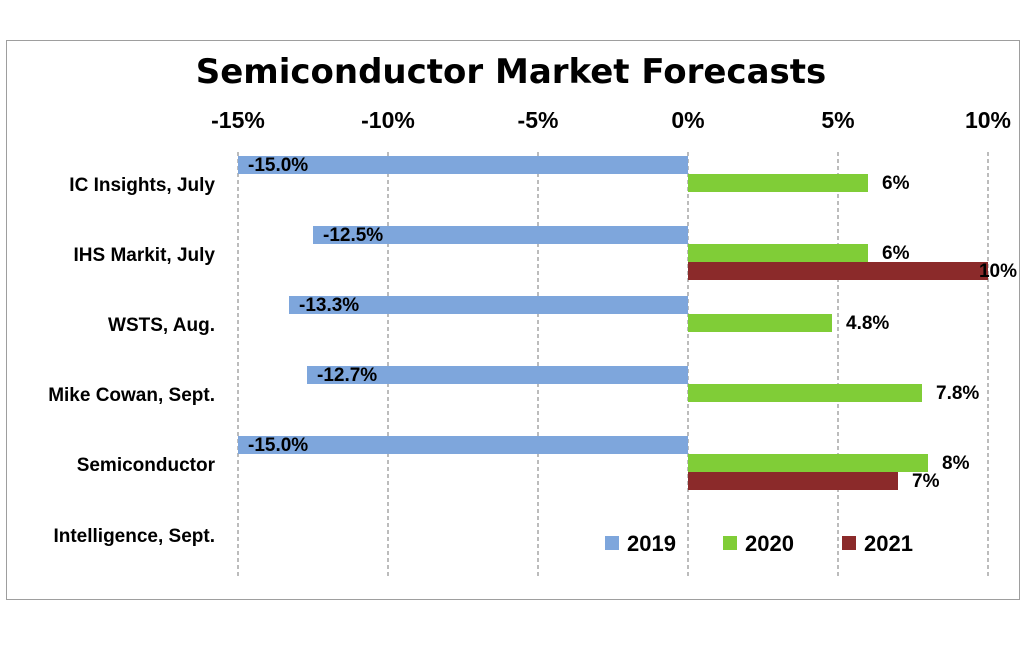 The height and width of the screenshot is (650, 1024). What do you see at coordinates (238, 120) in the screenshot?
I see `x-tick-label: -15%` at bounding box center [238, 120].